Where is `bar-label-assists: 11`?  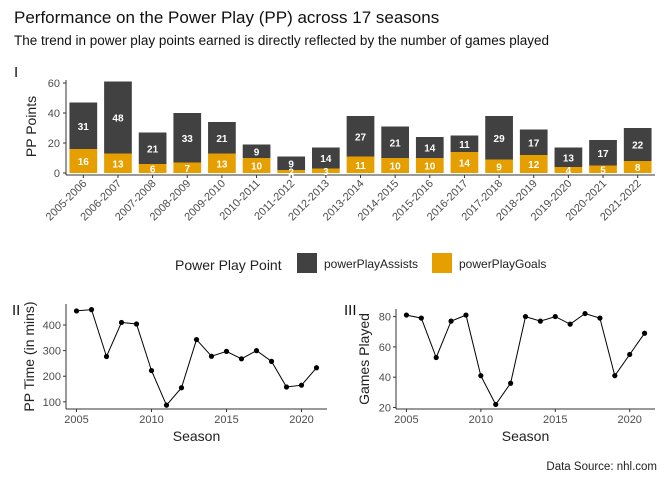 bar-label-assists: 11 is located at coordinates (464, 145).